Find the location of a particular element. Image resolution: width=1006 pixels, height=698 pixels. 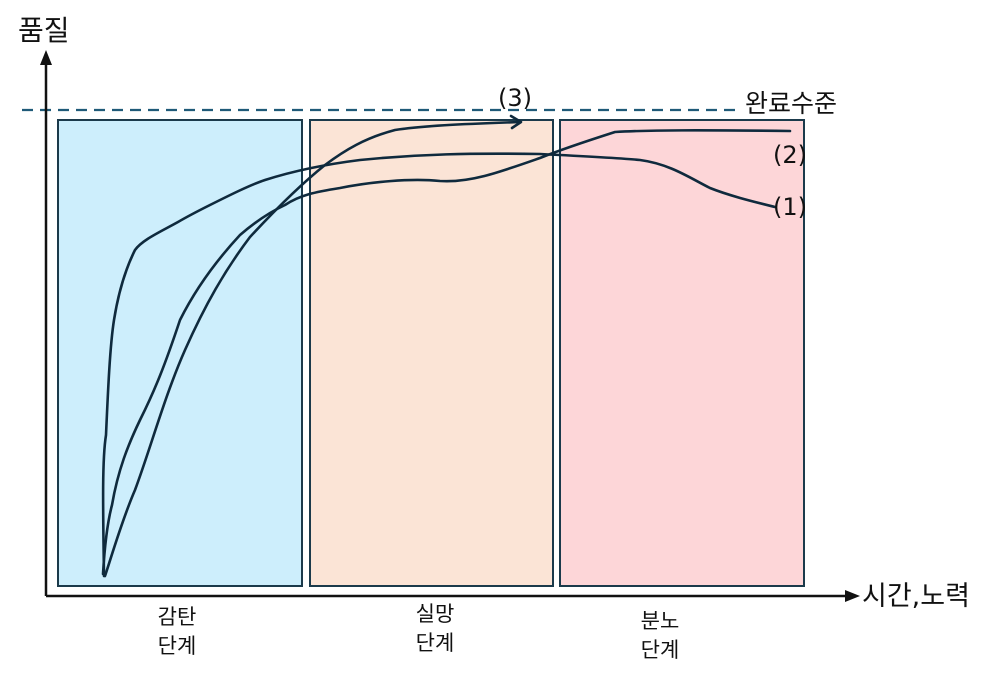

curve-3-arrowhead is located at coordinates (516, 122).